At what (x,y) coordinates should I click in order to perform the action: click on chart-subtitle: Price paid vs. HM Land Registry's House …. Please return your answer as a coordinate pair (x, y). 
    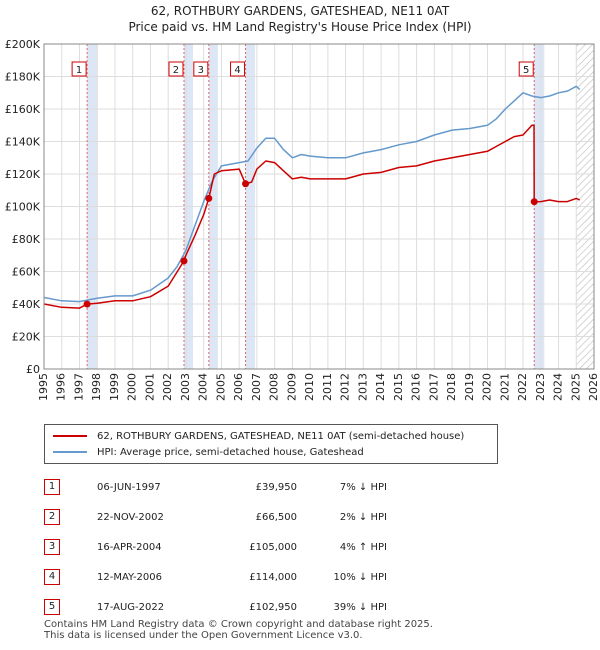
    Looking at the image, I should click on (300, 27).